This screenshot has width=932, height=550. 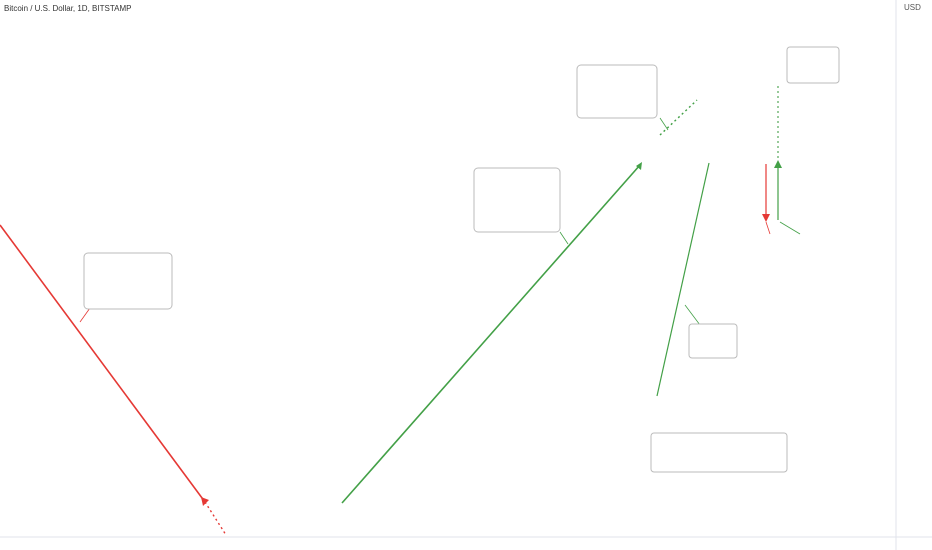 What do you see at coordinates (103, 363) in the screenshot?
I see `down-trend-line` at bounding box center [103, 363].